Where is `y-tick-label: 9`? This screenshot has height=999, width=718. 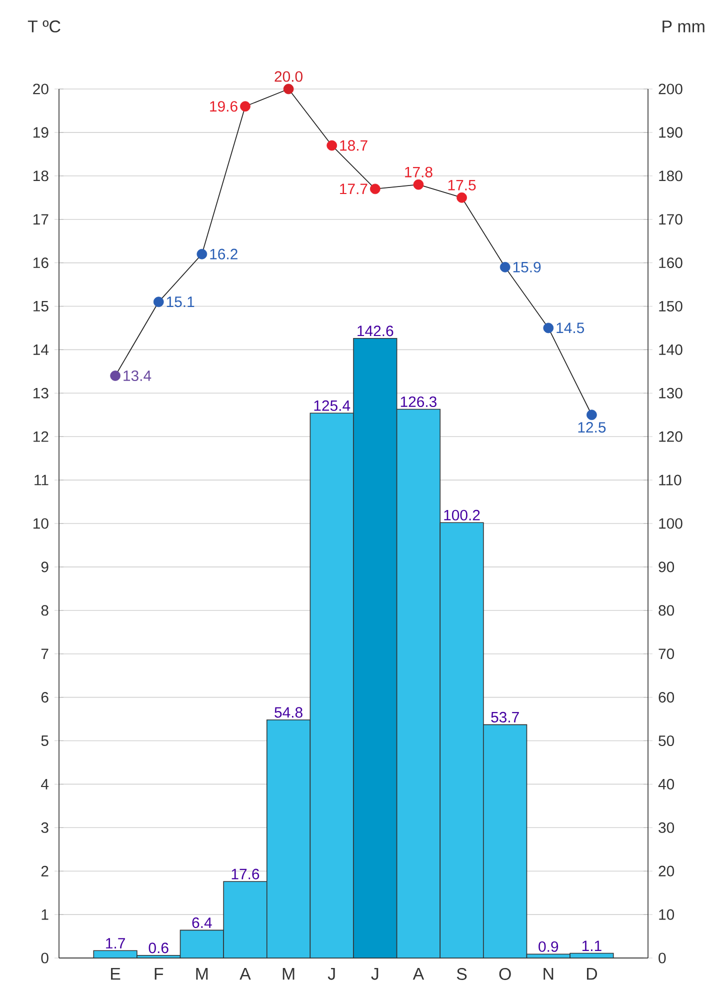
y-tick-label: 9 is located at coordinates (44, 567).